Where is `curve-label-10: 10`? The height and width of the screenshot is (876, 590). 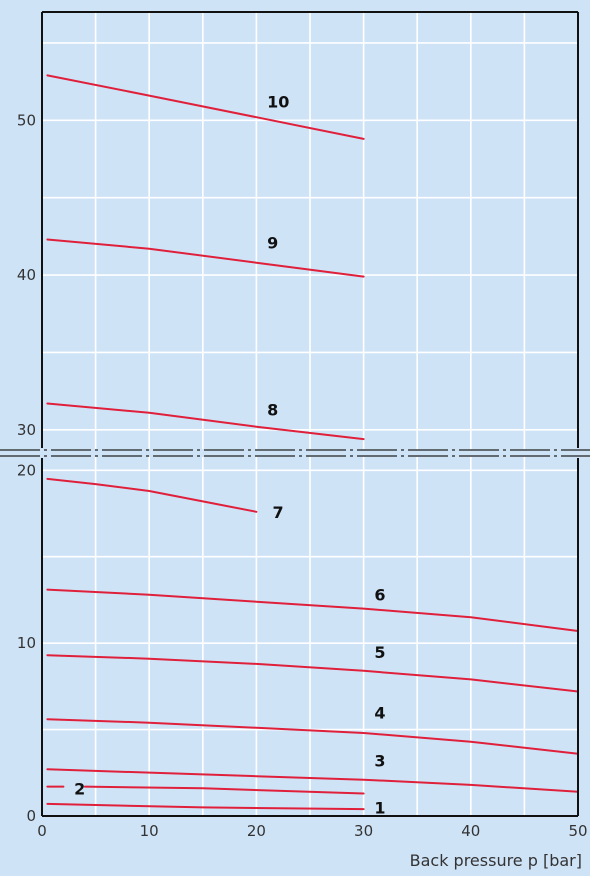
curve-label-10: 10 is located at coordinates (278, 102).